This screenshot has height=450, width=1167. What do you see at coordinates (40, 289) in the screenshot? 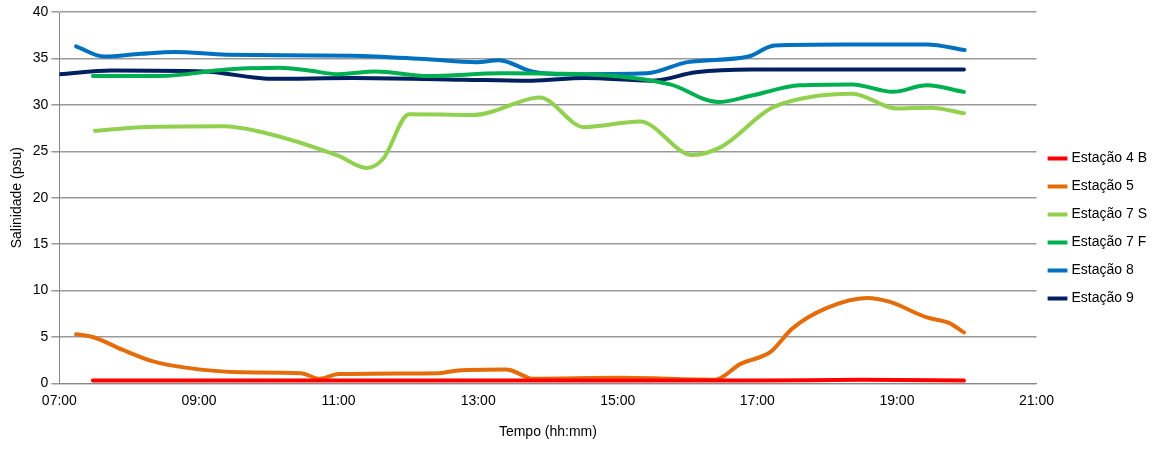
I see `y-tick-label: 10` at bounding box center [40, 289].